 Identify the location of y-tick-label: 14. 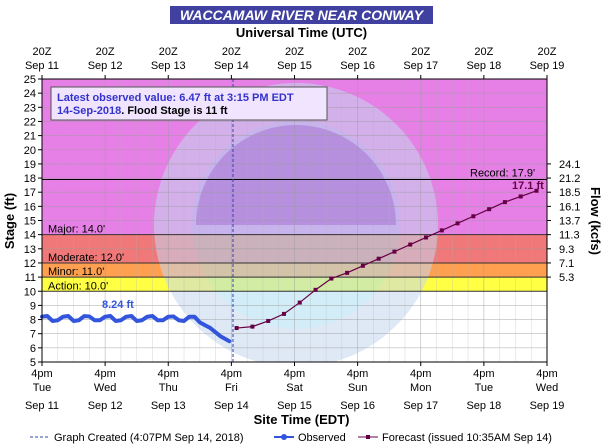
(30, 236).